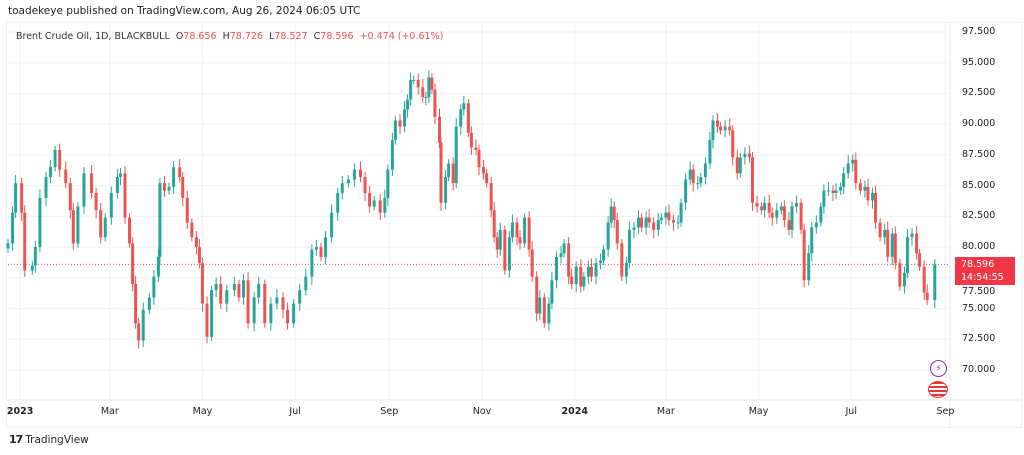 This screenshot has height=455, width=1024. What do you see at coordinates (938, 389) in the screenshot?
I see `us-flag-icon` at bounding box center [938, 389].